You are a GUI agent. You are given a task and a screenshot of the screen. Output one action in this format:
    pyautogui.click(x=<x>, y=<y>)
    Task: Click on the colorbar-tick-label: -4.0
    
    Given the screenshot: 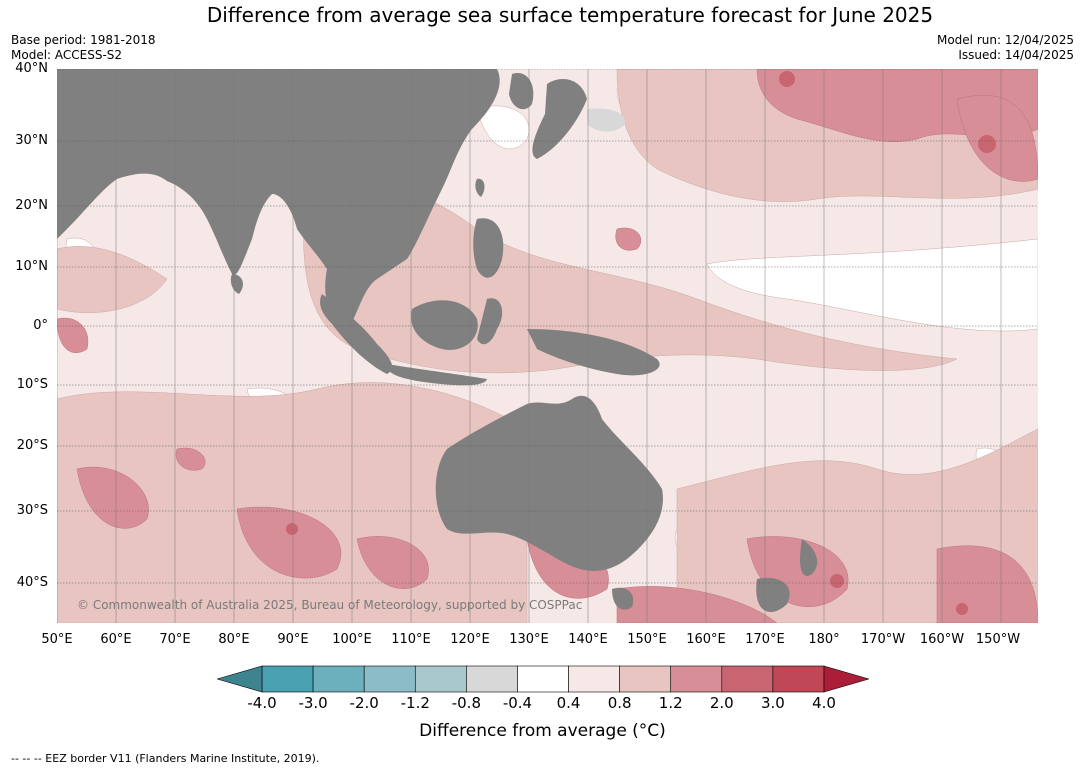 What is the action you would take?
    pyautogui.click(x=262, y=703)
    